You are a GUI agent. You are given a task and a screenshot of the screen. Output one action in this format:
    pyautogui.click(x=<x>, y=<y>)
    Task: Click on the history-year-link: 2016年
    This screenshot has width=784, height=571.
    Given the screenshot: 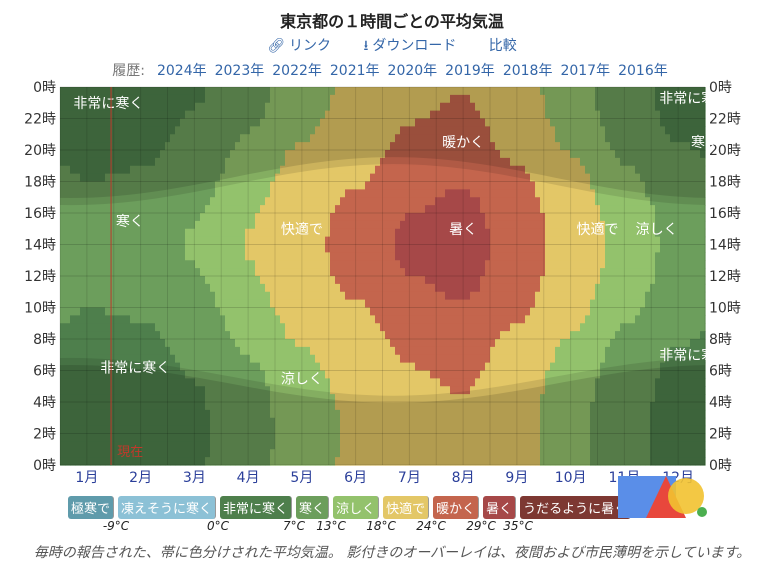 What is the action you would take?
    pyautogui.click(x=643, y=71)
    